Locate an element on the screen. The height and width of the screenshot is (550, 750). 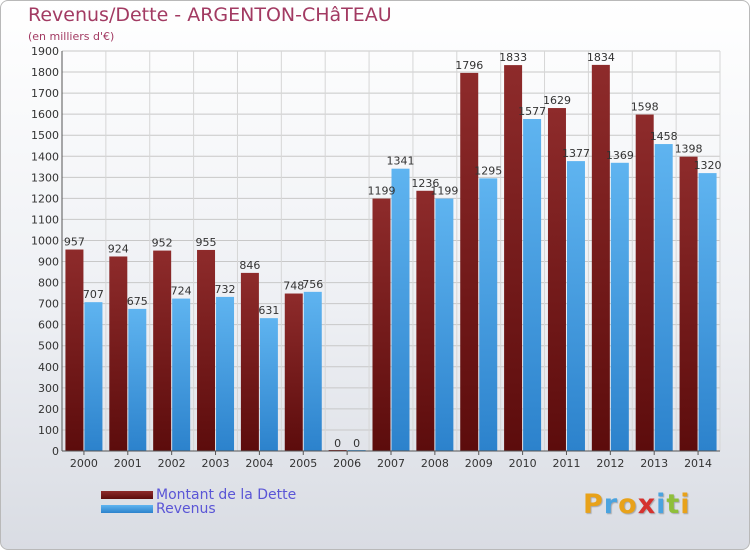
data-label-revenue: 724 is located at coordinates (181, 291).